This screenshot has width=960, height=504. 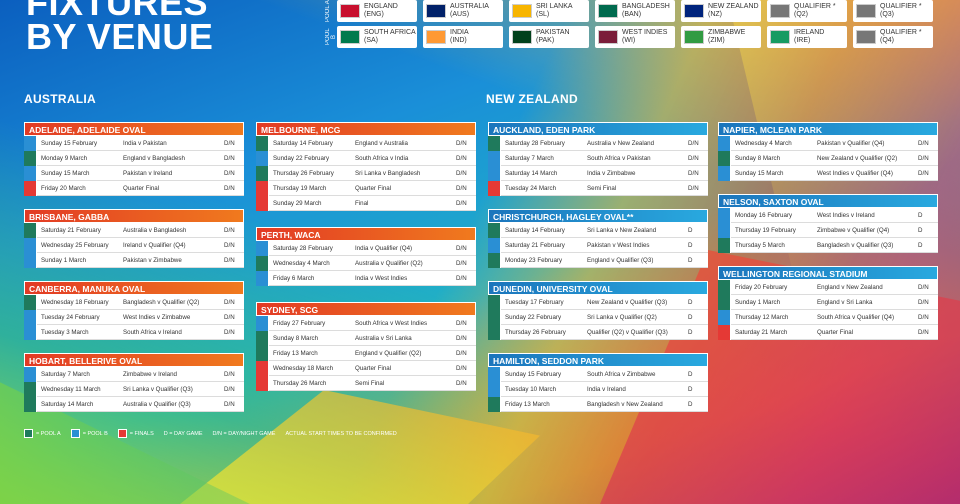 What do you see at coordinates (120, 36) in the screenshot?
I see `page-title-line2: BY VENUE` at bounding box center [120, 36].